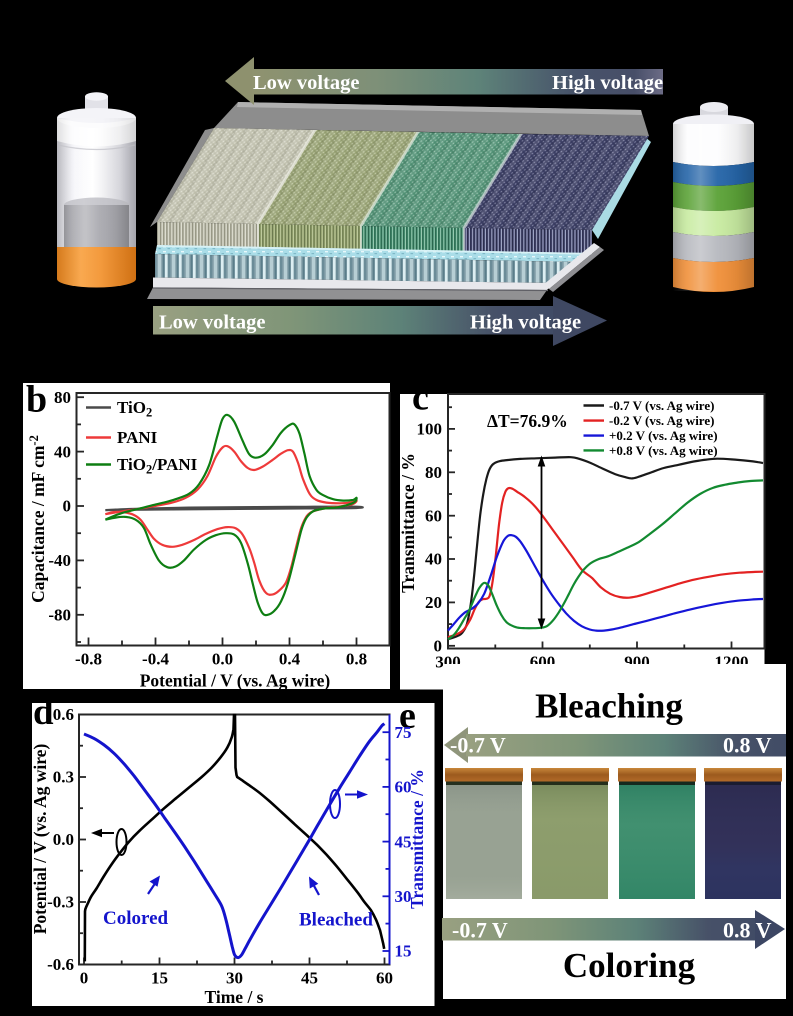  Describe the element at coordinates (290, 659) in the screenshot. I see `svg-text: 0.4` at that location.